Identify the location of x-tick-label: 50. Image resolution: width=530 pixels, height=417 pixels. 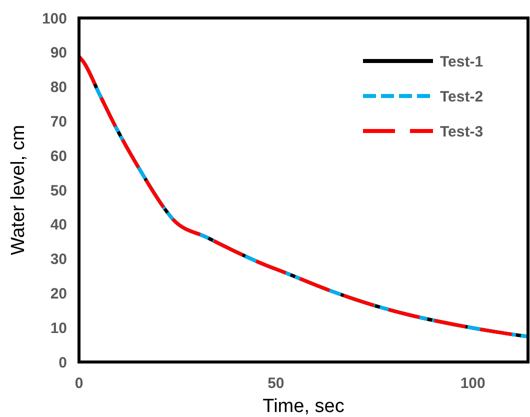
(276, 383).